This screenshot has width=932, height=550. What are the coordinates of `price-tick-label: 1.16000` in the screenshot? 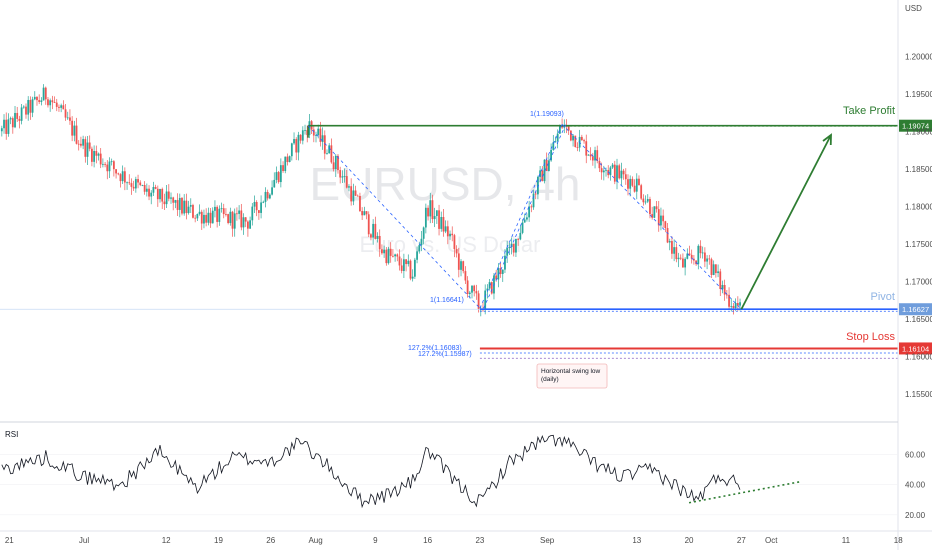 It's located at (918, 356).